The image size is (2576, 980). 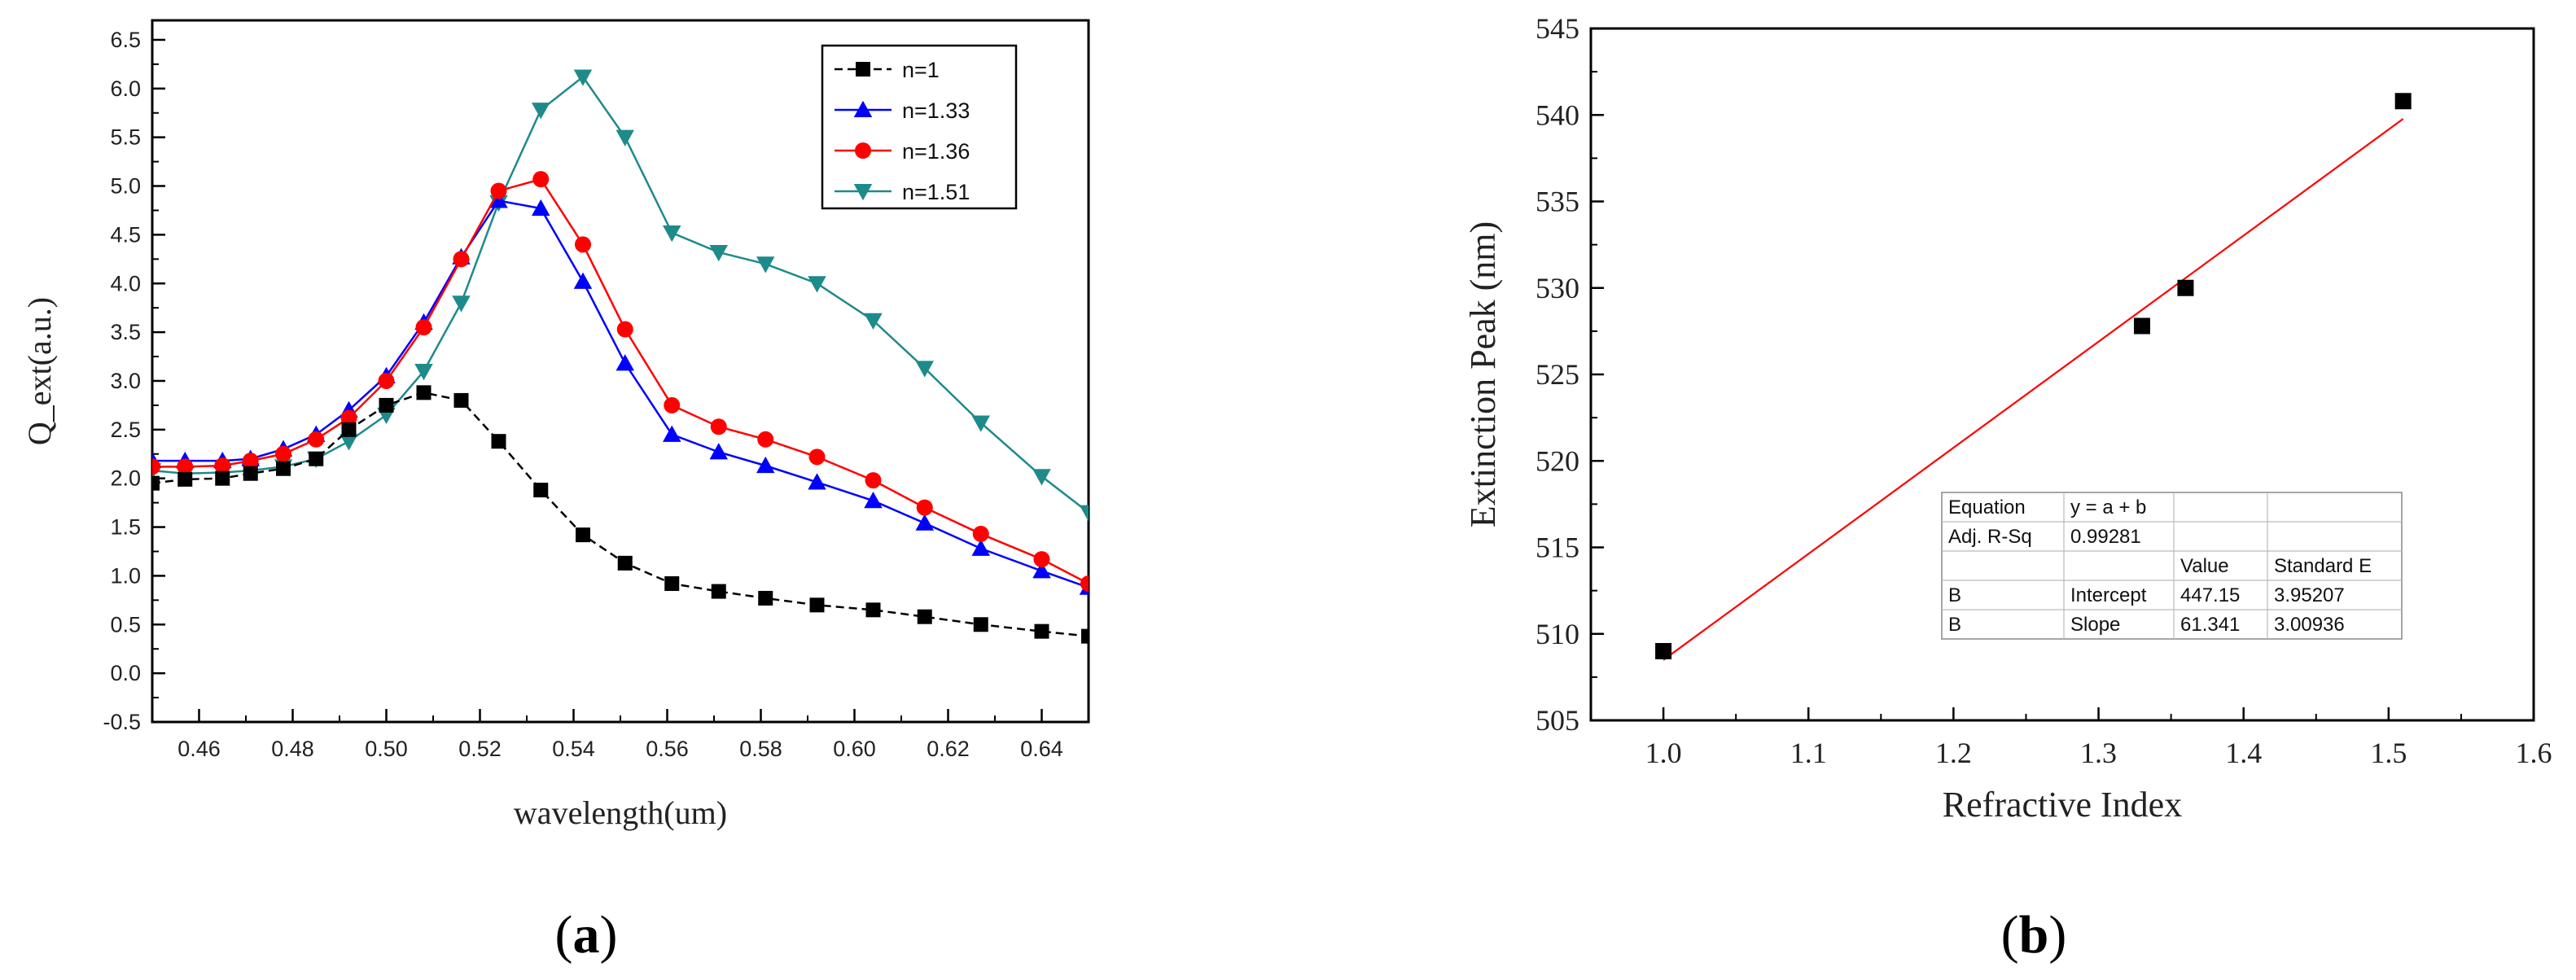 What do you see at coordinates (122, 722) in the screenshot?
I see `y-tick-label: -0.5` at bounding box center [122, 722].